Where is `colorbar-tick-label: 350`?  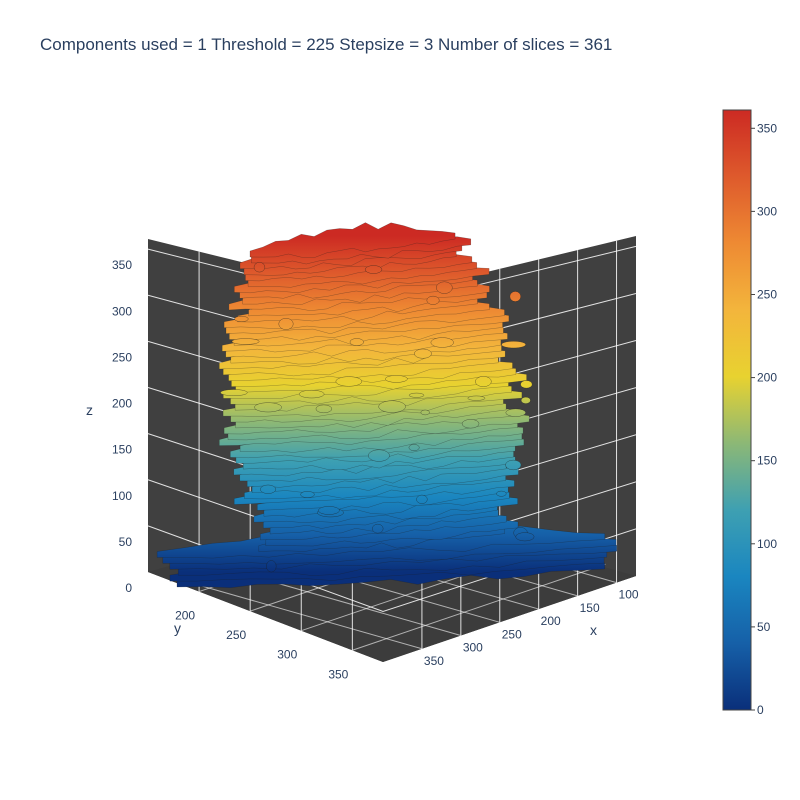
colorbar-tick-label: 350 is located at coordinates (767, 128).